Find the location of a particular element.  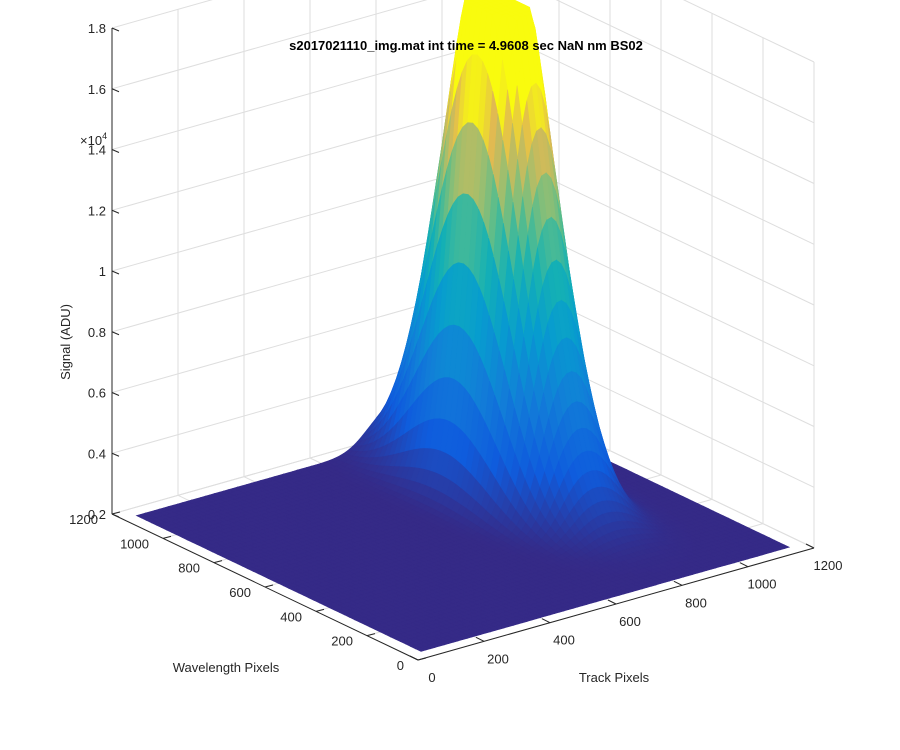

x-tick-label: 1000 is located at coordinates (762, 584).